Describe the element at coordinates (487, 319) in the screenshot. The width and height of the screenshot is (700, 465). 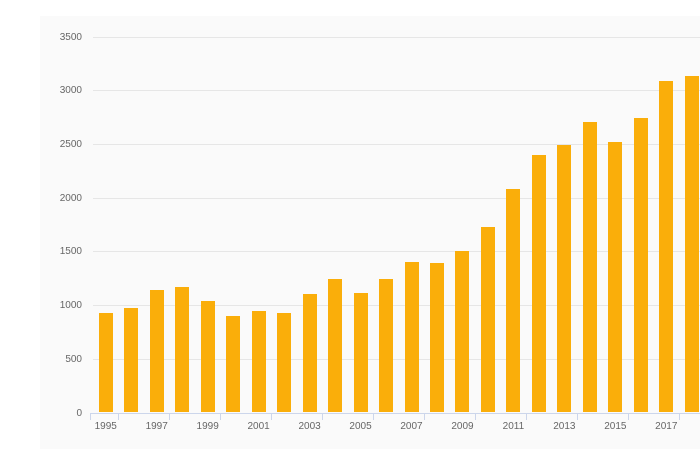
I see `bar-2010` at that location.